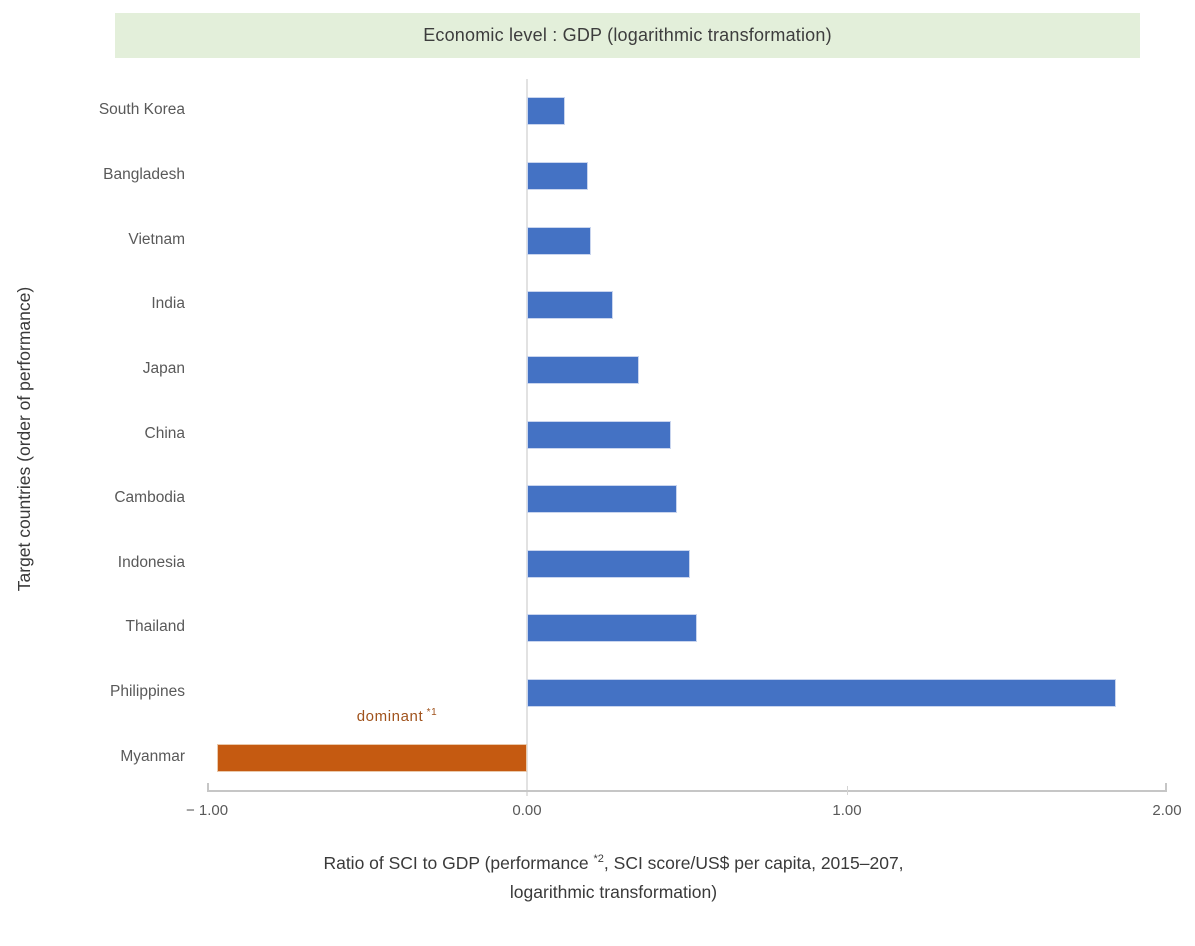 This screenshot has height=946, width=1195. Describe the element at coordinates (557, 175) in the screenshot. I see `bar-bangladesh` at that location.